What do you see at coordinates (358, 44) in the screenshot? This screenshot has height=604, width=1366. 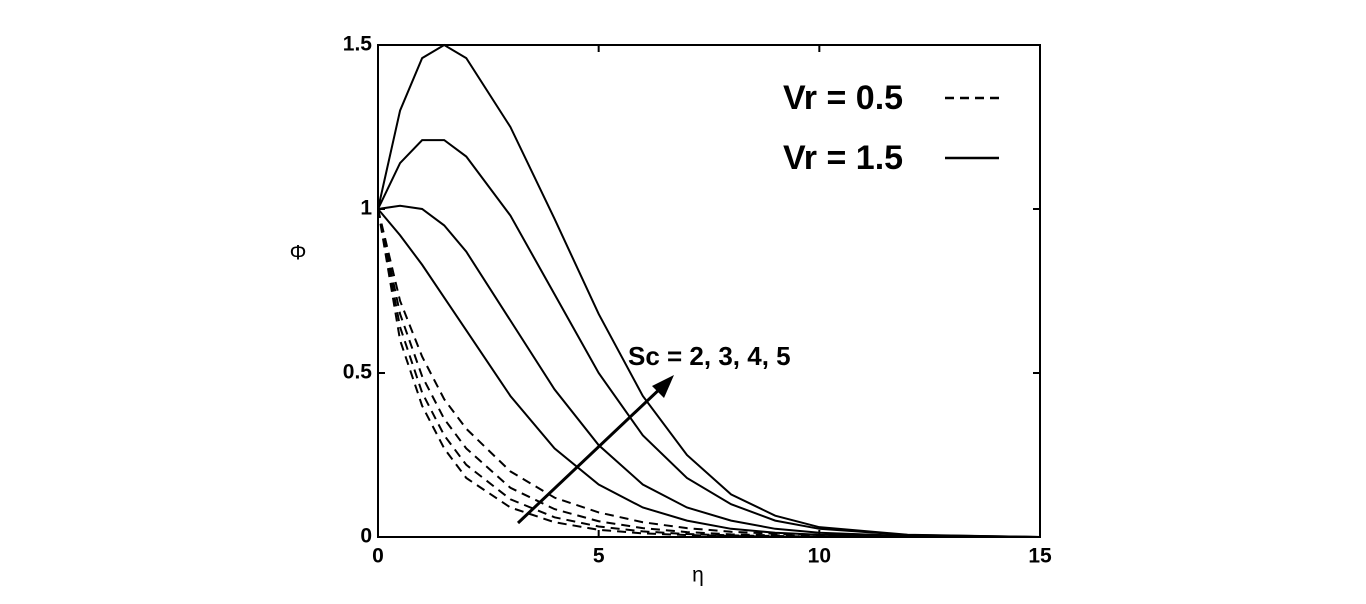 I see `y-tick-label: 1.5` at bounding box center [358, 44].